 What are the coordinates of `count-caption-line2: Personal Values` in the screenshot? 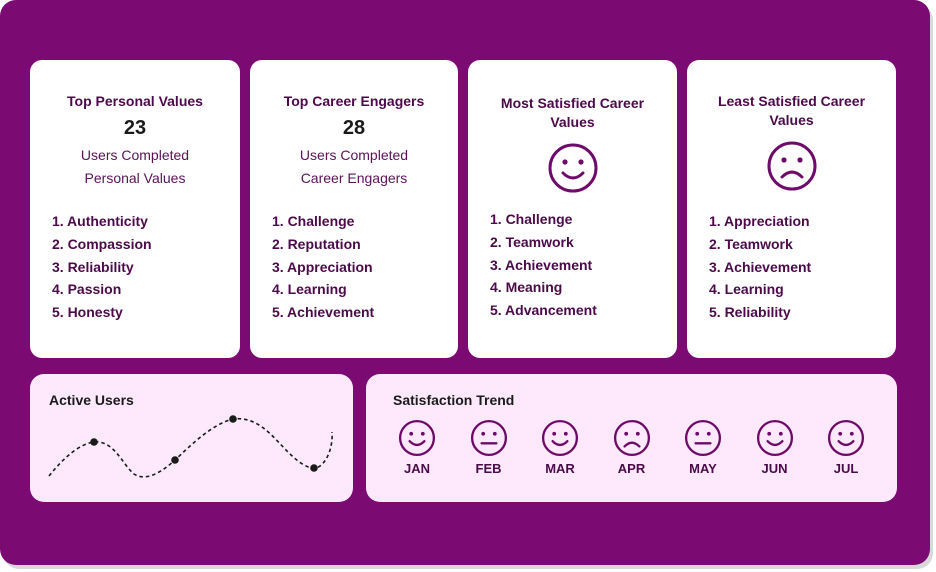 It's located at (135, 178).